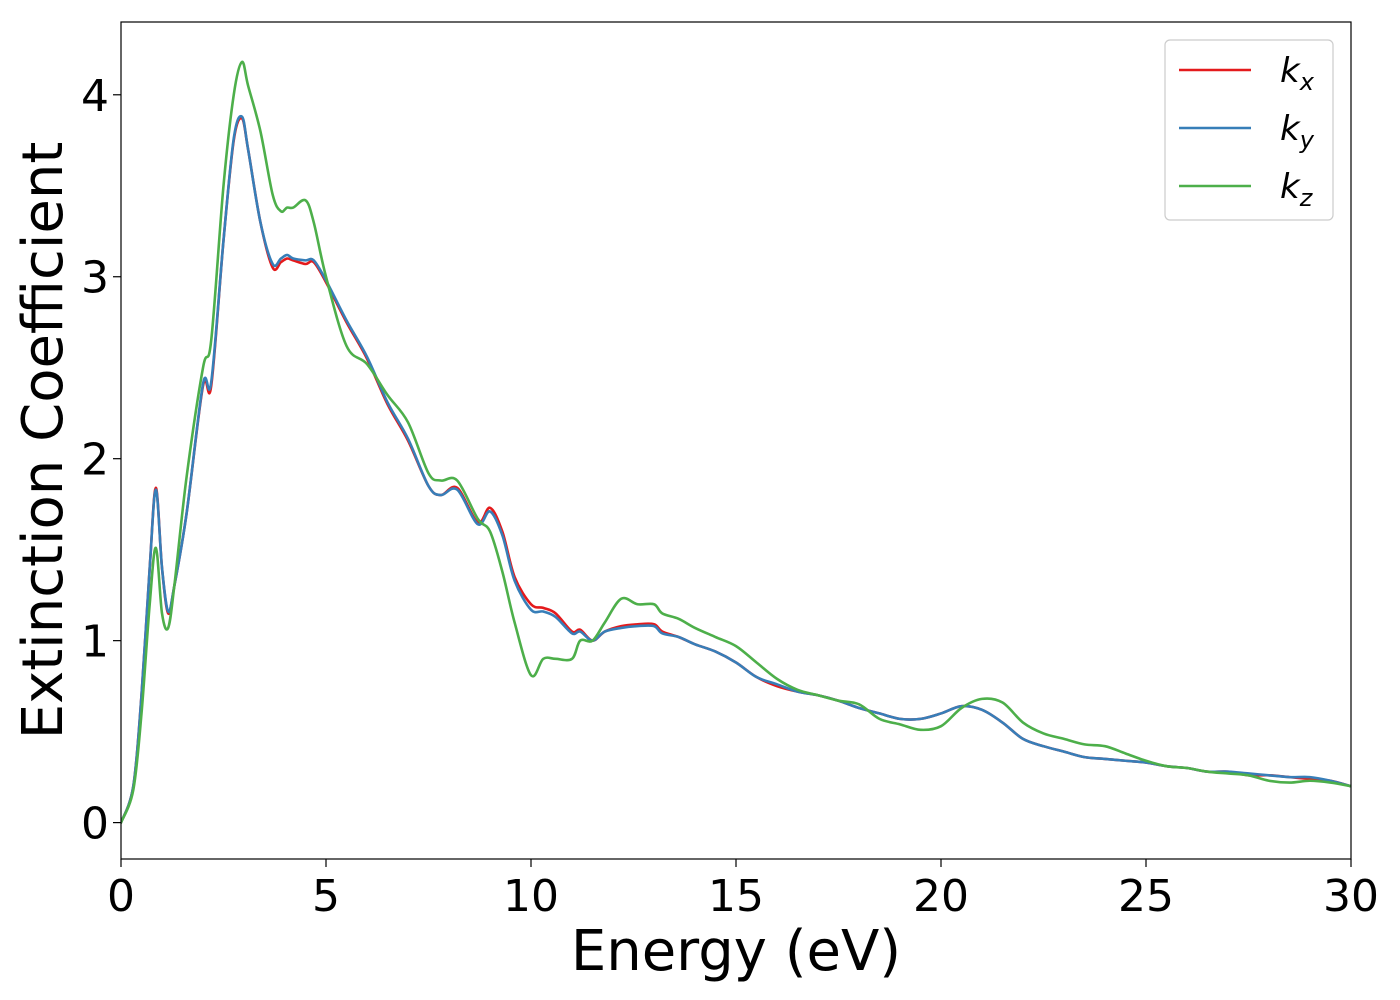 This screenshot has height=1000, width=1400. I want to click on legend-label-ky: ky, so click(1297, 131).